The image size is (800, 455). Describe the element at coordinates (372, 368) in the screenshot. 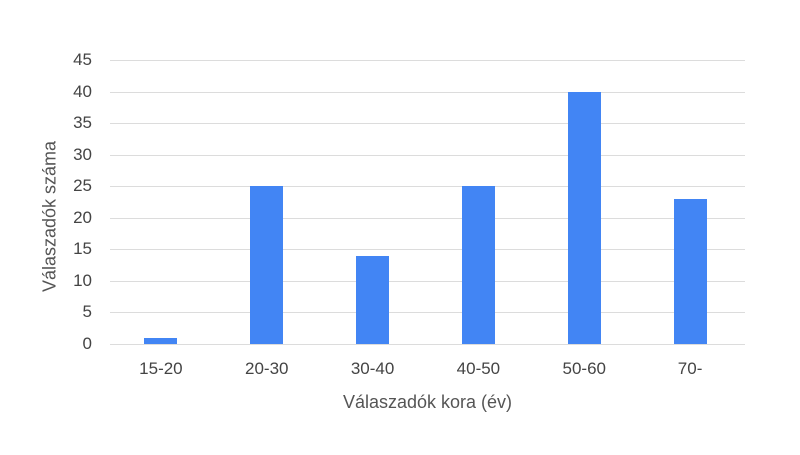

I see `x-tick-label: 30-40` at that location.